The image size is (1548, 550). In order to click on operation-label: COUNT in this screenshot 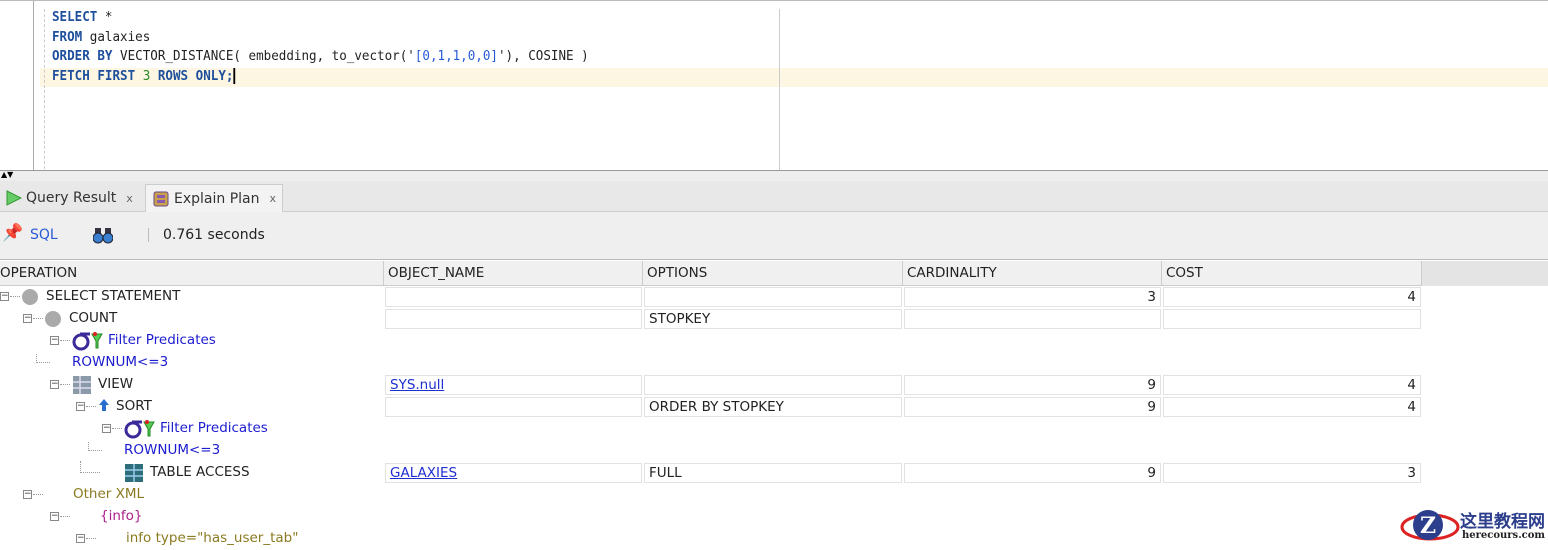, I will do `click(93, 318)`.